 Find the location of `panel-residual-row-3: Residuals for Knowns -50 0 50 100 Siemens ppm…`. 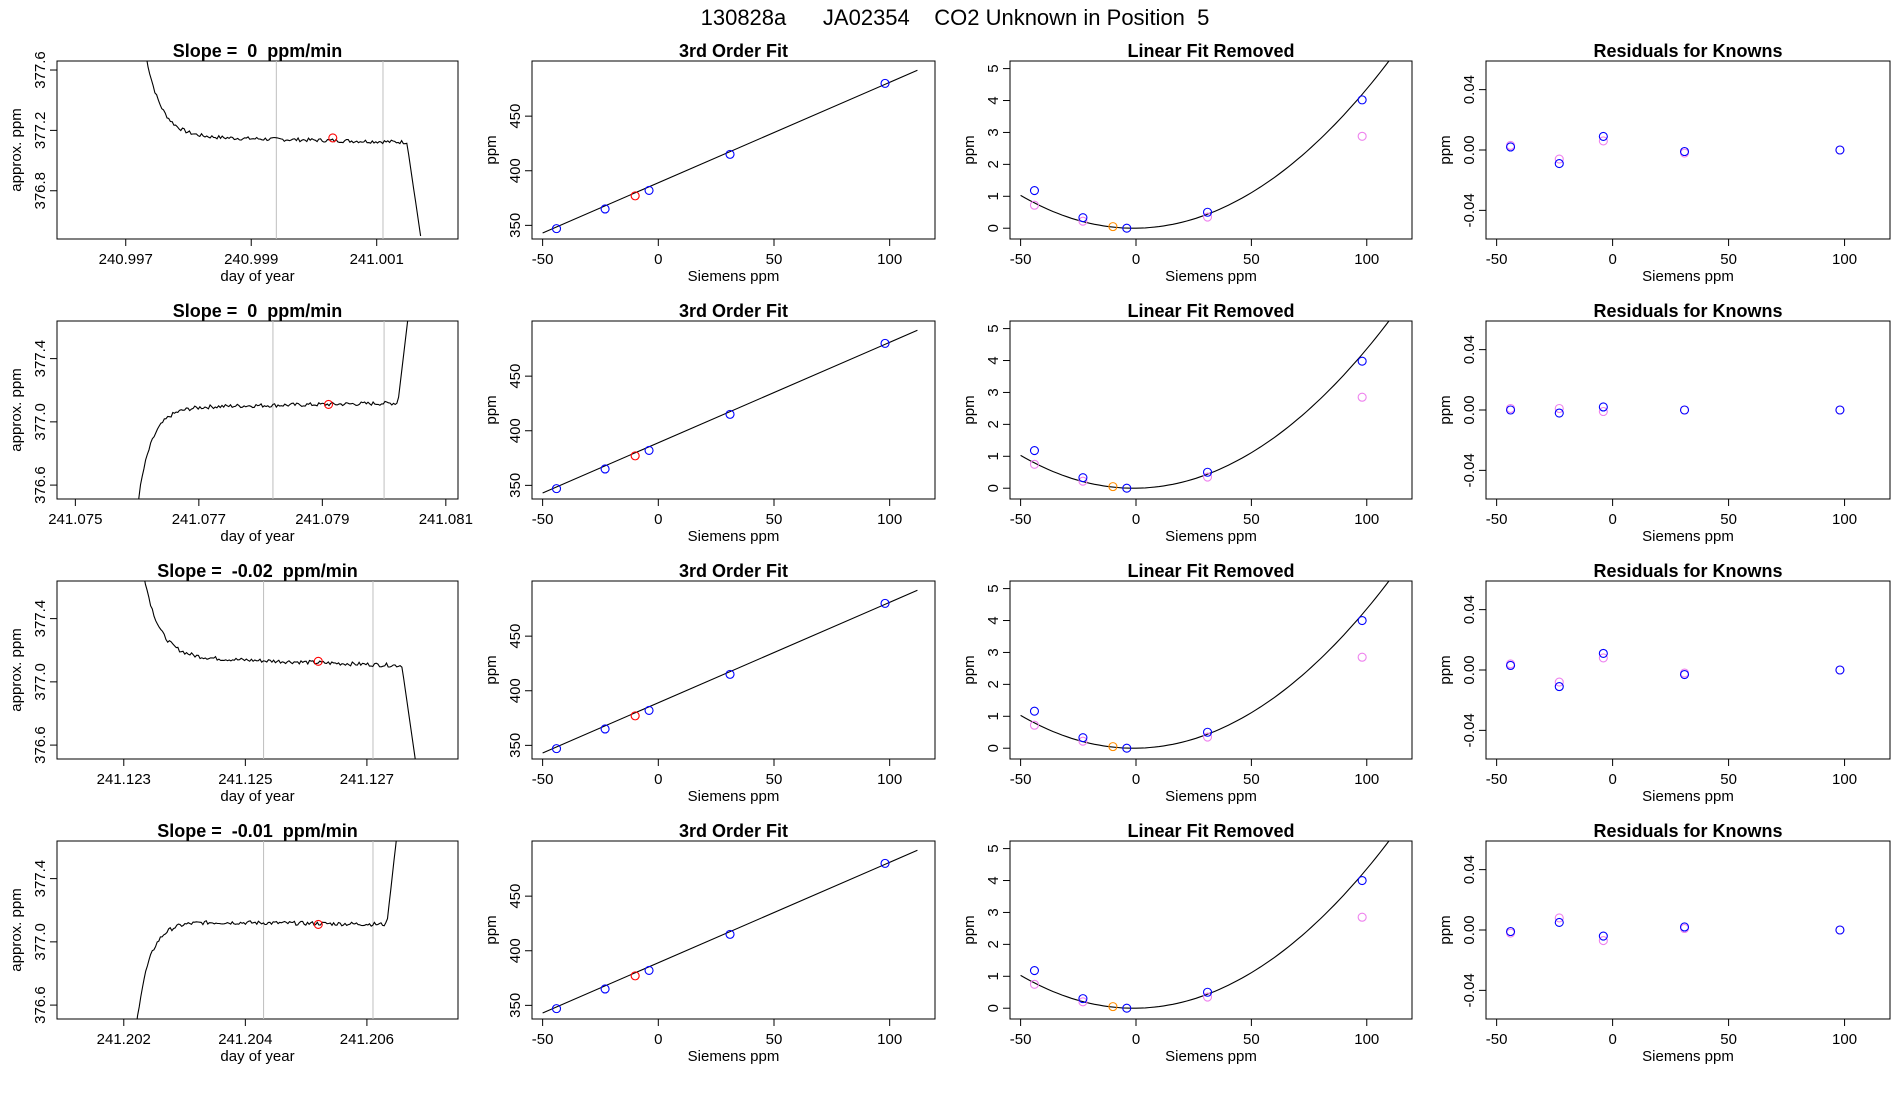

panel-residual-row-3: Residuals for Knowns -50 0 50 100 Siemens ppm… is located at coordinates (1664, 683).